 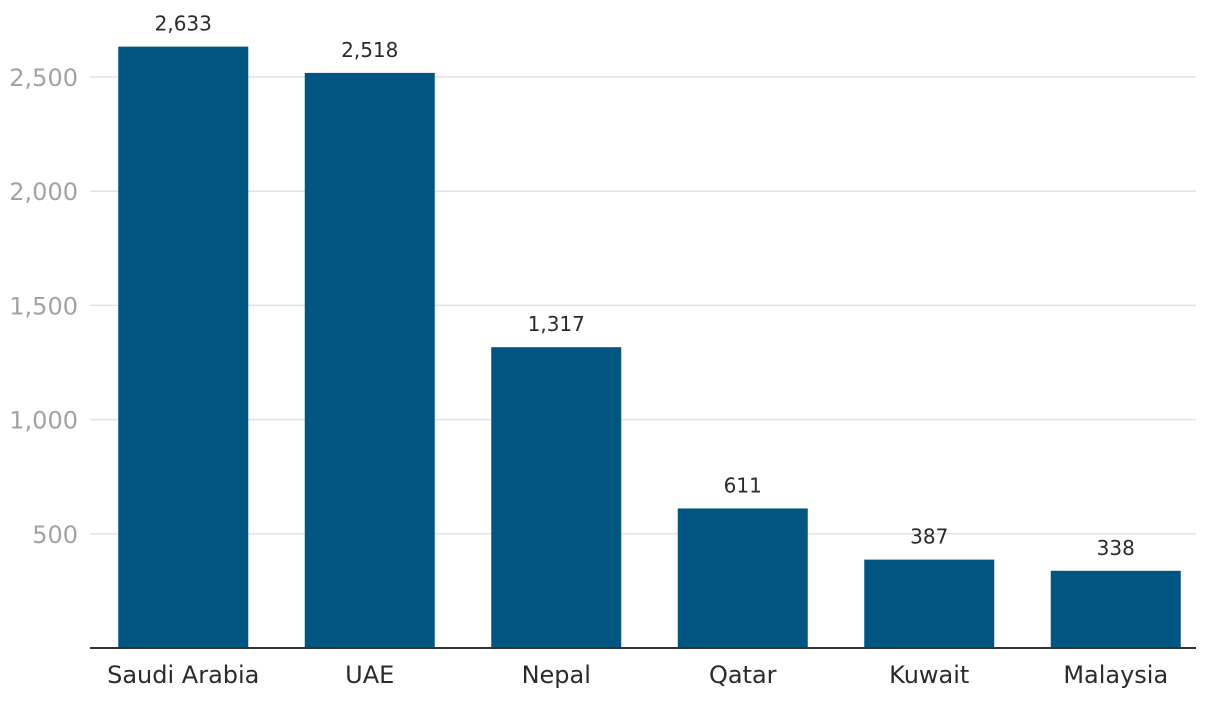 What do you see at coordinates (929, 675) in the screenshot?
I see `x-tick-label: Kuwait` at bounding box center [929, 675].